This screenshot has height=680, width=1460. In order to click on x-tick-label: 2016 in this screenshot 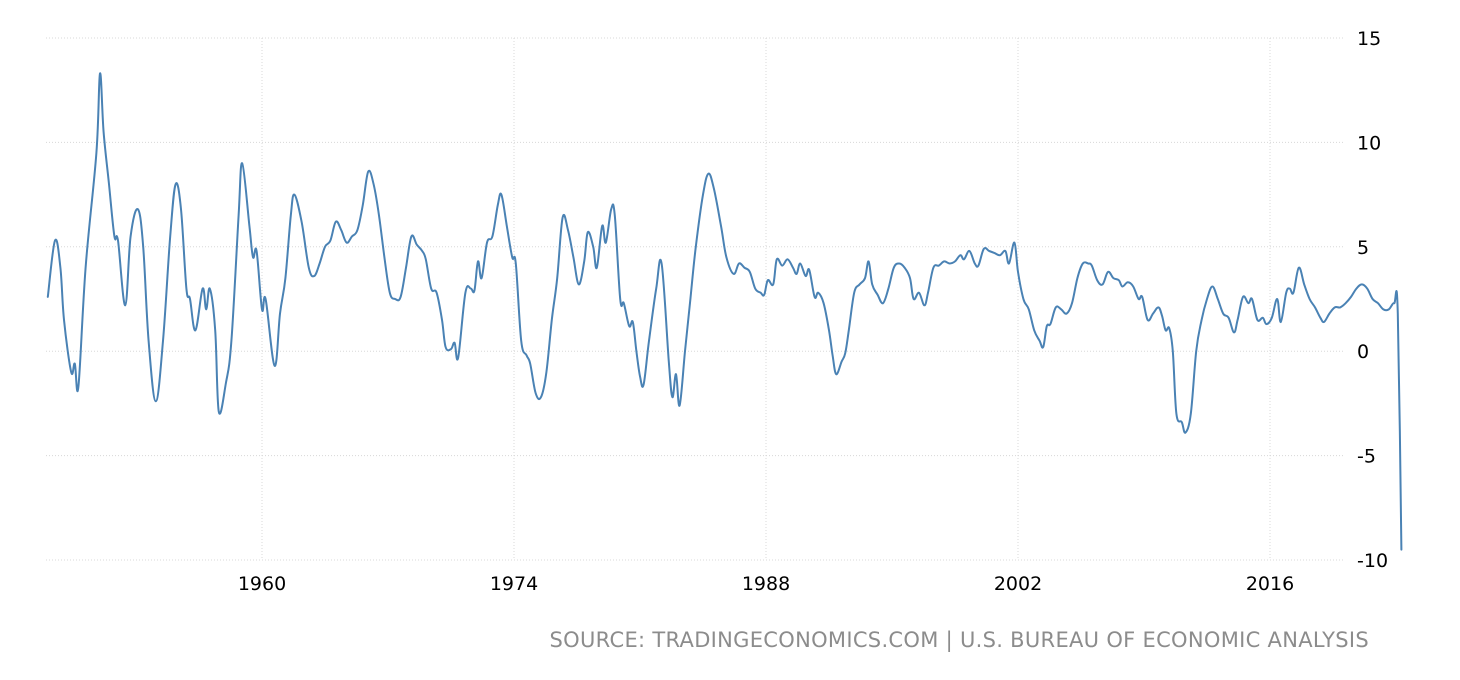, I will do `click(1270, 584)`.